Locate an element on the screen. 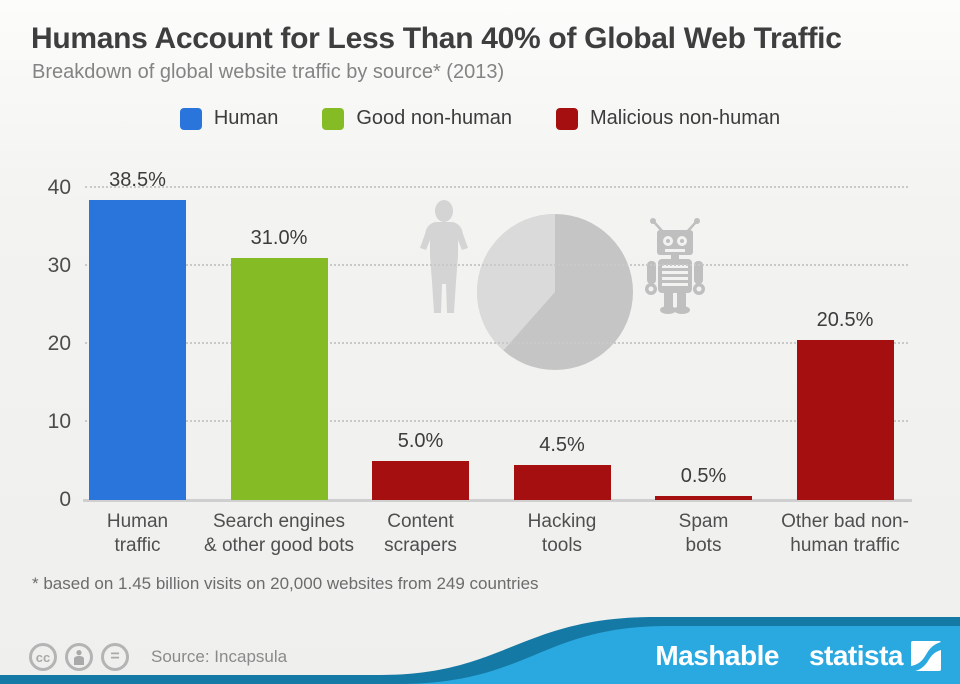 This screenshot has width=960, height=684. legend-item: Human is located at coordinates (229, 118).